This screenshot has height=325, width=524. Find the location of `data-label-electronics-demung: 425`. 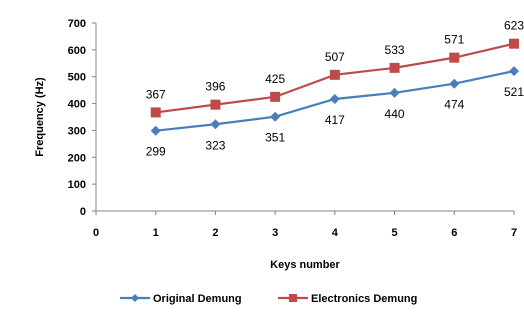

data-label-electronics-demung: 425 is located at coordinates (275, 79).